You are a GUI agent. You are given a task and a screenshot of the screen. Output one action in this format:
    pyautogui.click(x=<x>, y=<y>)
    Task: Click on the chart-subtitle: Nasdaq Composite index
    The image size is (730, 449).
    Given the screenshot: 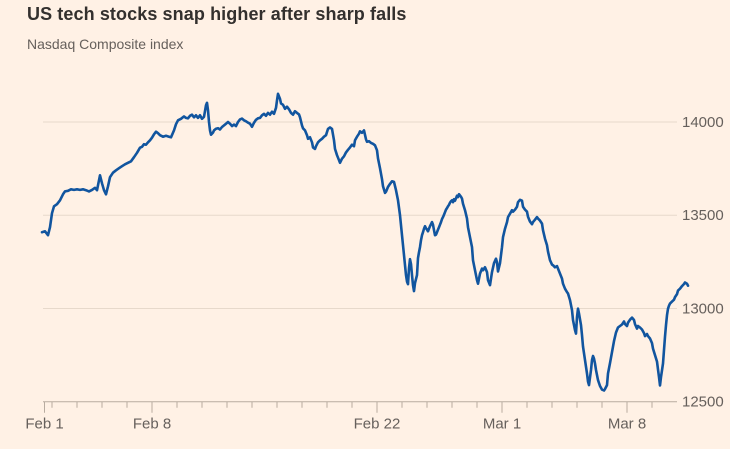 What is the action you would take?
    pyautogui.click(x=105, y=44)
    